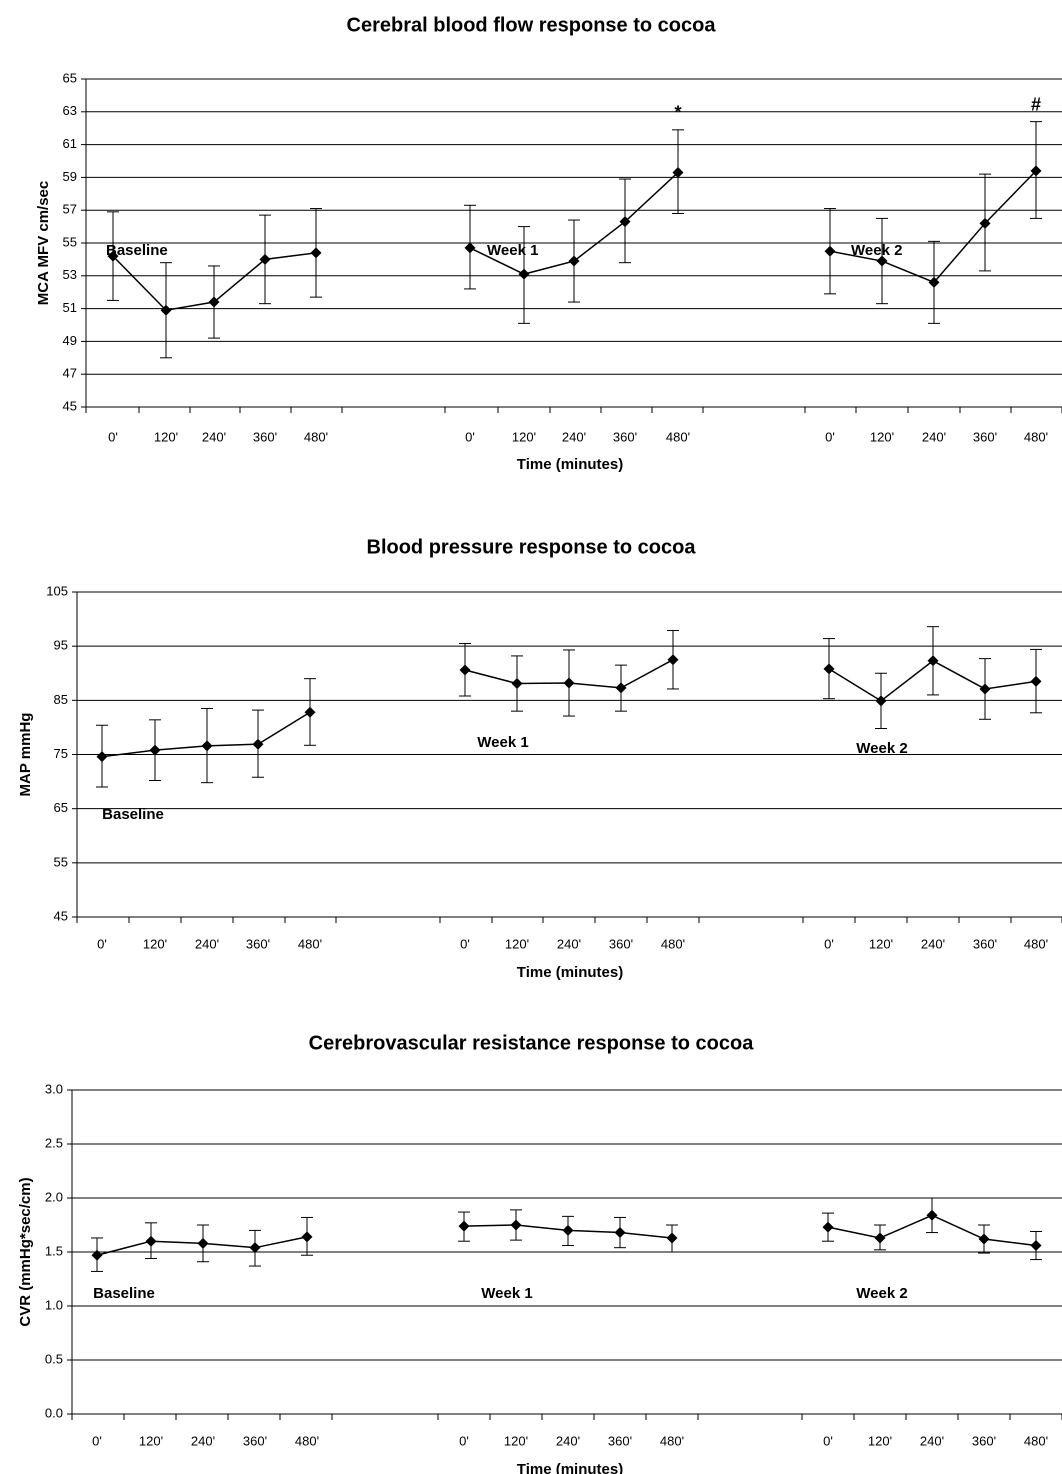  I want to click on y-tick-label: 85, so click(61, 699).